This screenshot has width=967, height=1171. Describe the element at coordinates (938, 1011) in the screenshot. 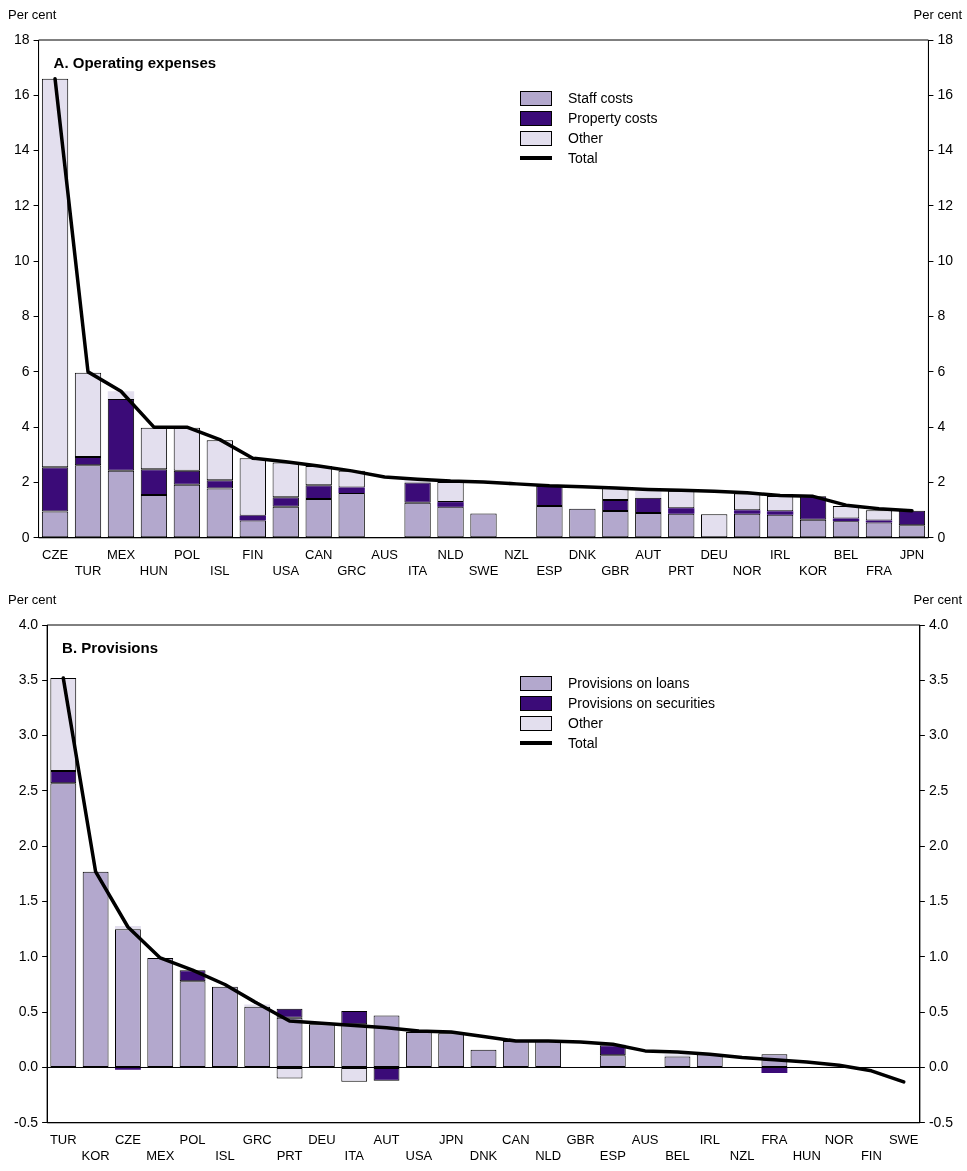

I see `y2-tick-label: 0.5` at that location.